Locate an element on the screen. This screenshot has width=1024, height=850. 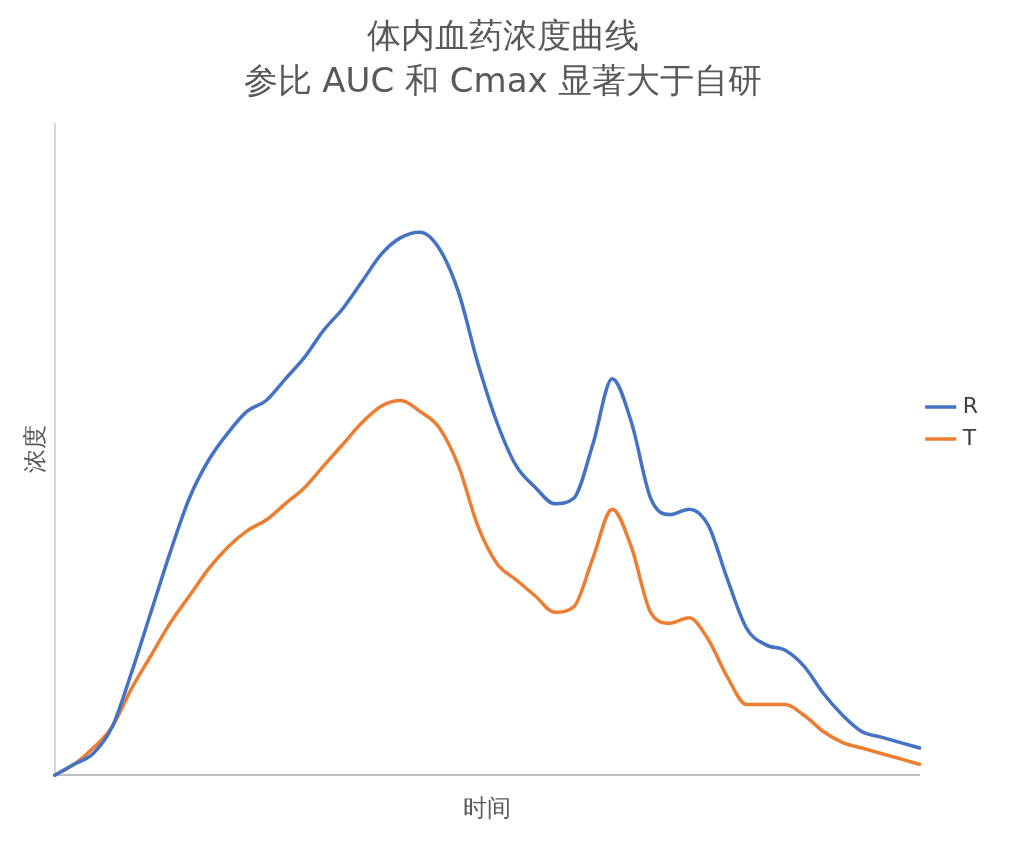
legend-label: R is located at coordinates (970, 405).